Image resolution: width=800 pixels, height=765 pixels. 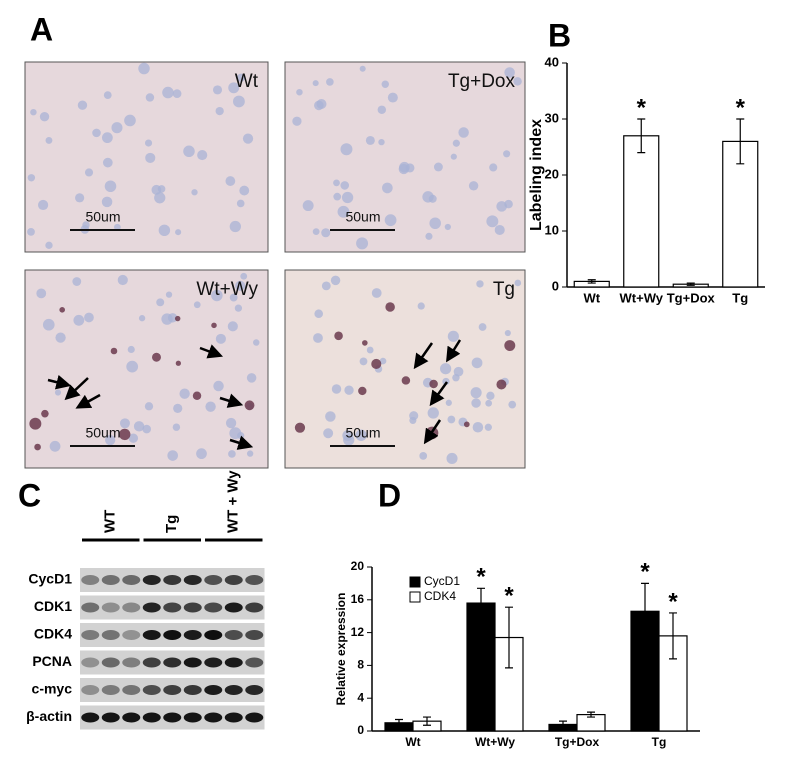 What do you see at coordinates (341, 649) in the screenshot?
I see `y-axis-label: Relative expression` at bounding box center [341, 649].